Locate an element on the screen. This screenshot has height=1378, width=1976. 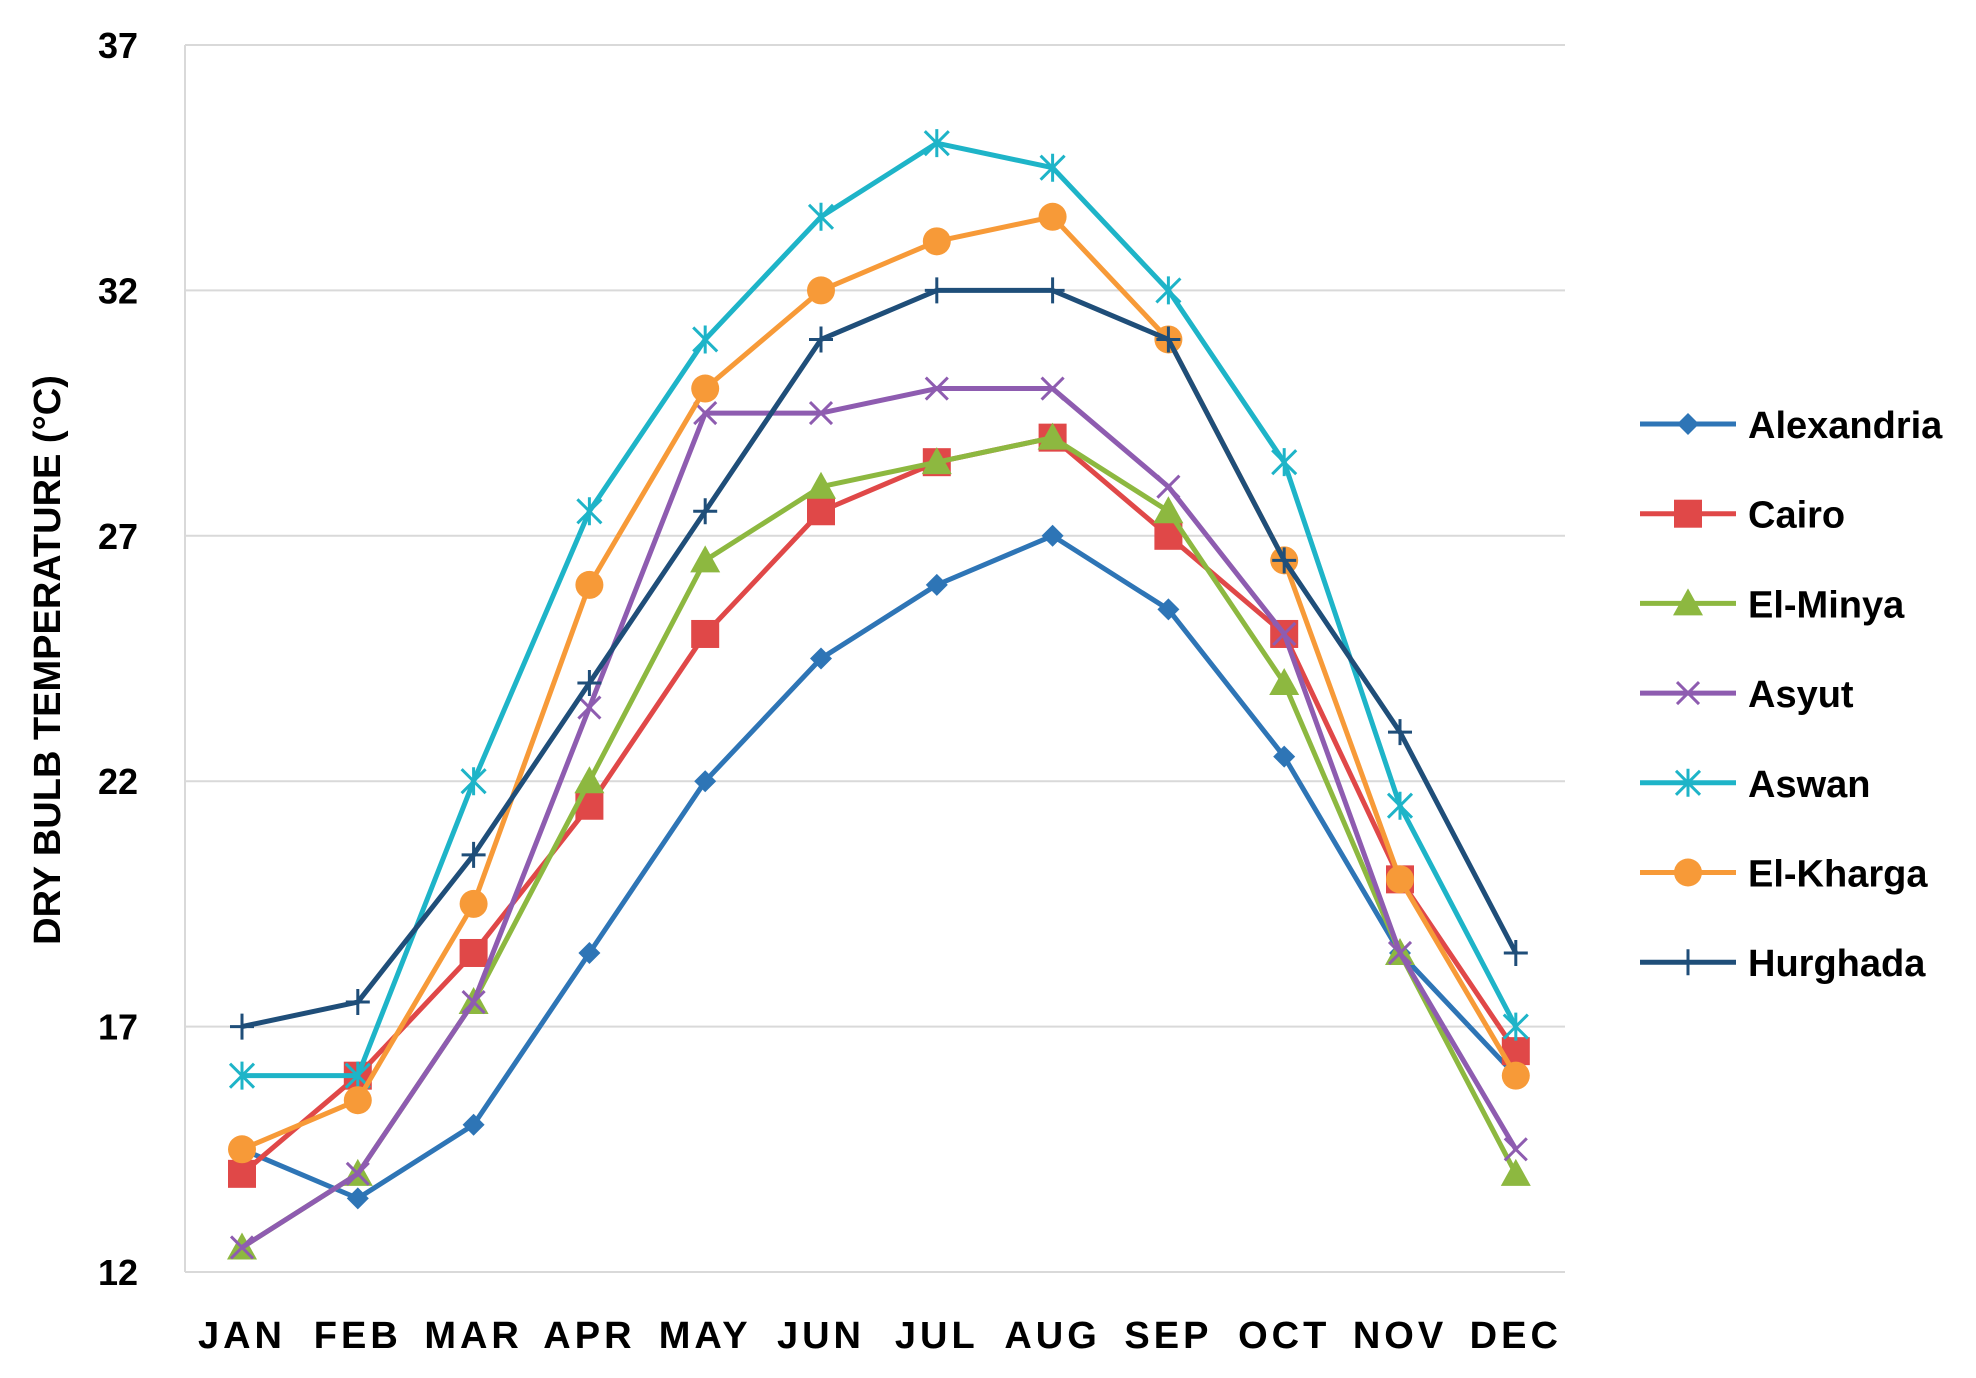
x-axis-tick-labels: JAN FEB MAR APR MAY JUN JUL AUG SEP OCT NOV DEC is located at coordinates (880, 1336).